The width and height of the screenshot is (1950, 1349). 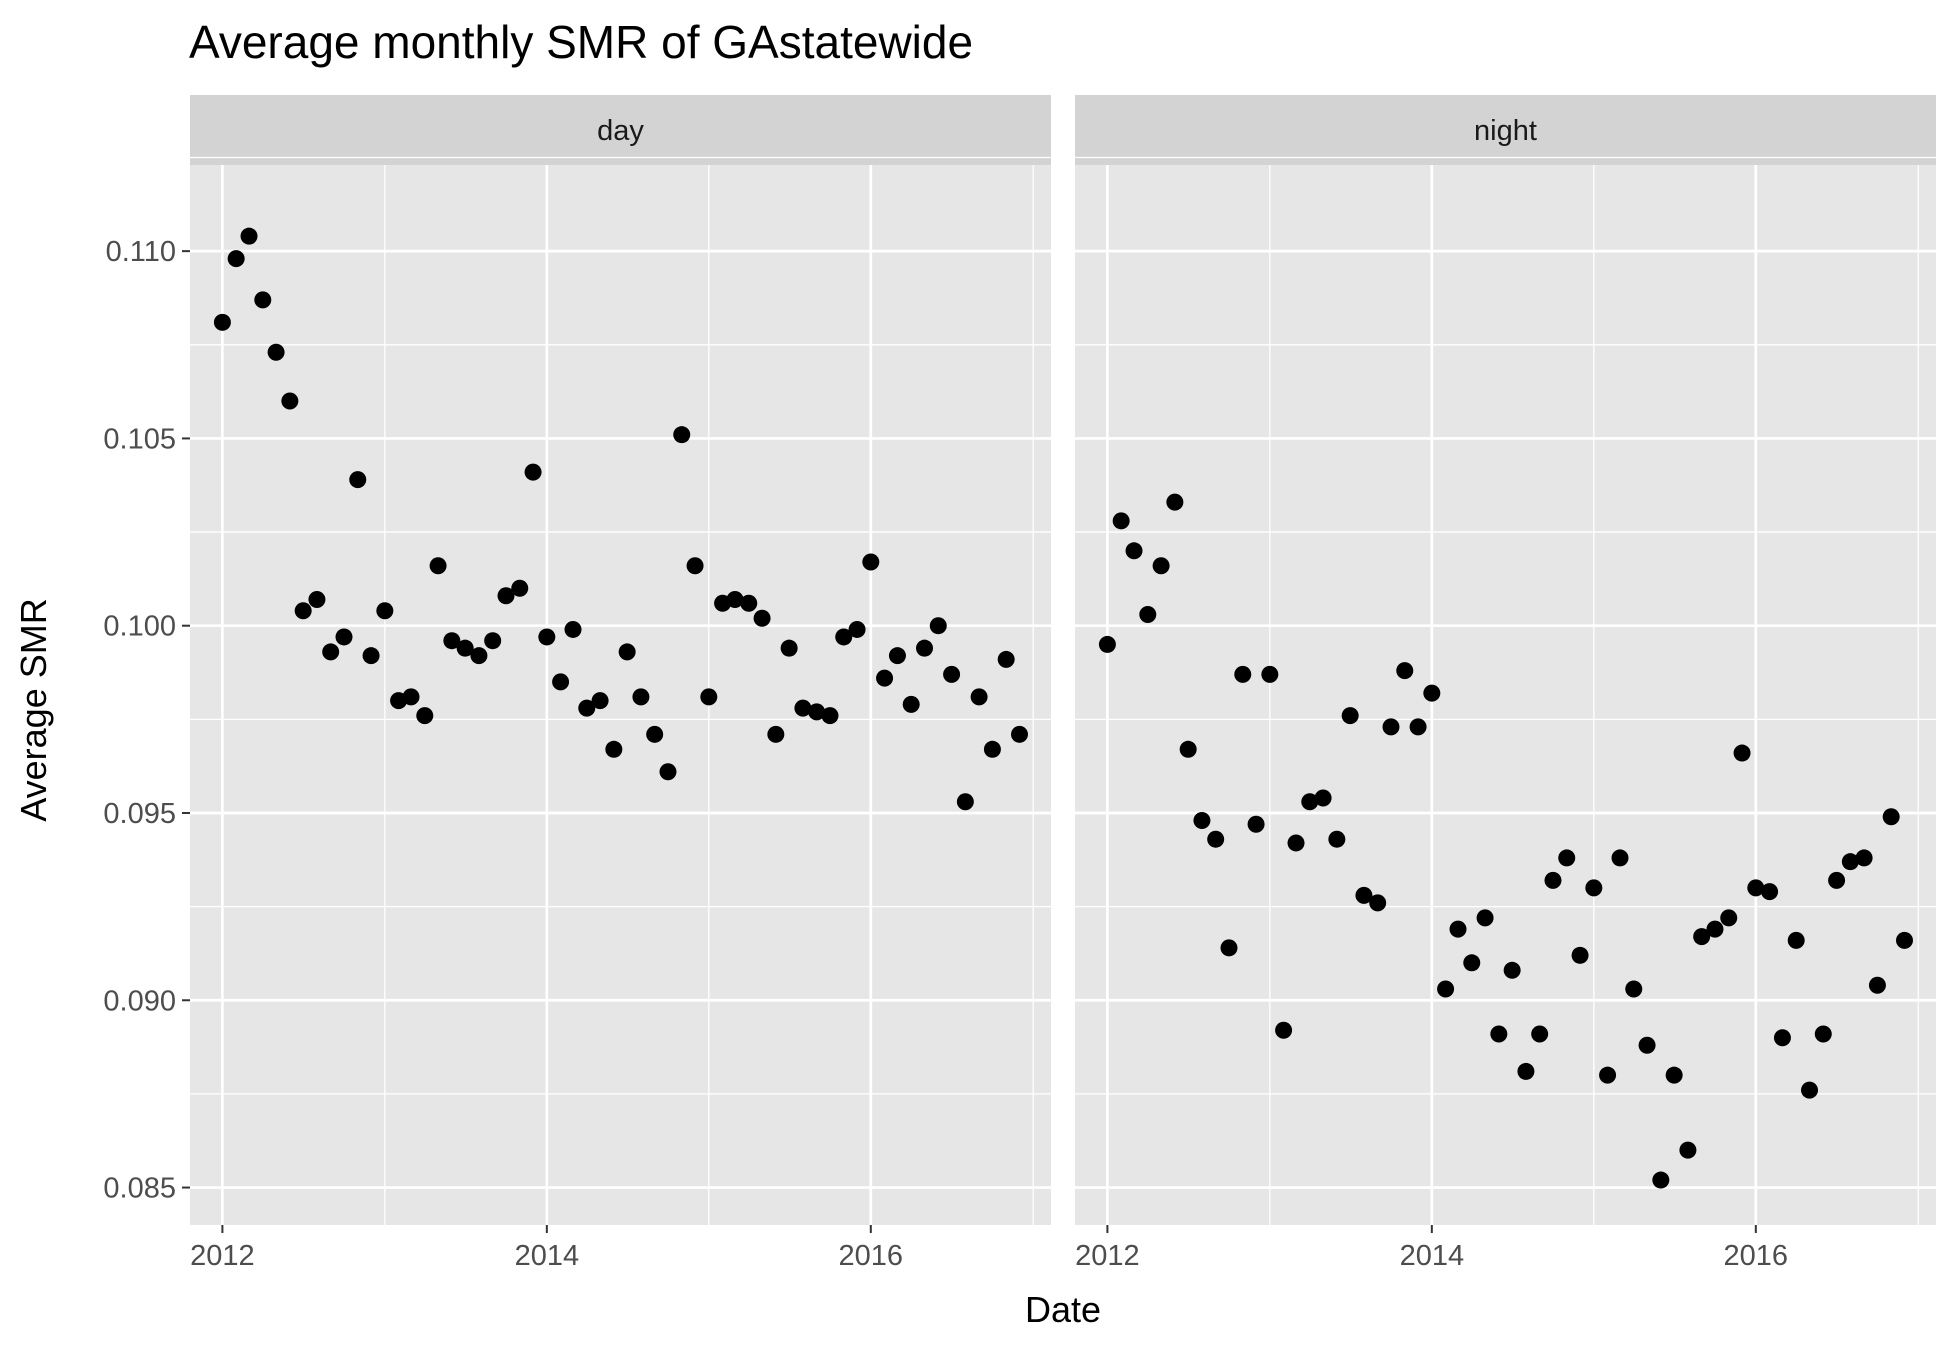 I want to click on x-tick-label: 2016, so click(x=871, y=1256).